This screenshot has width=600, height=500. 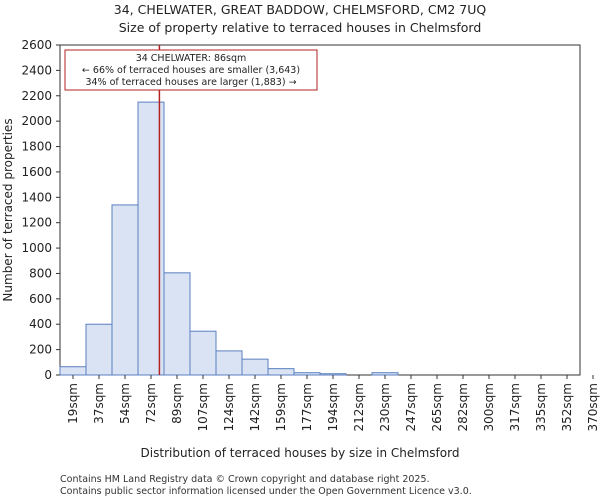 What do you see at coordinates (411, 407) in the screenshot?
I see `x-tick-label: 247sqm` at bounding box center [411, 407].